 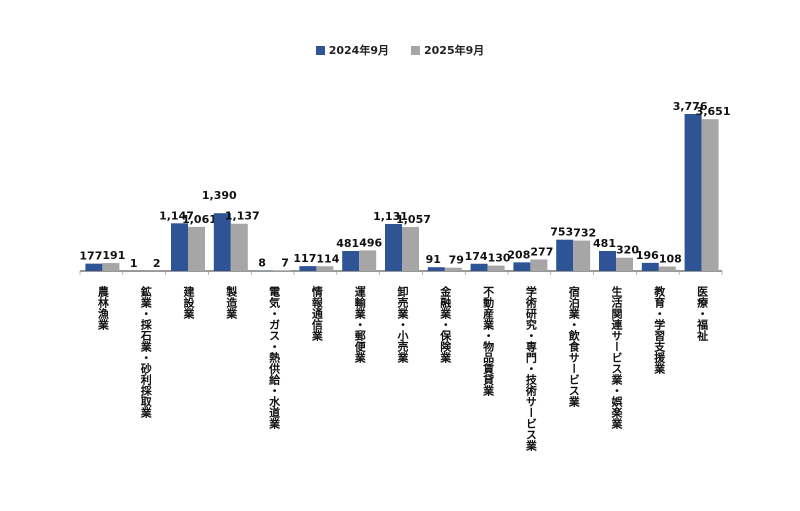 I want to click on data-label: 79, so click(x=456, y=260).